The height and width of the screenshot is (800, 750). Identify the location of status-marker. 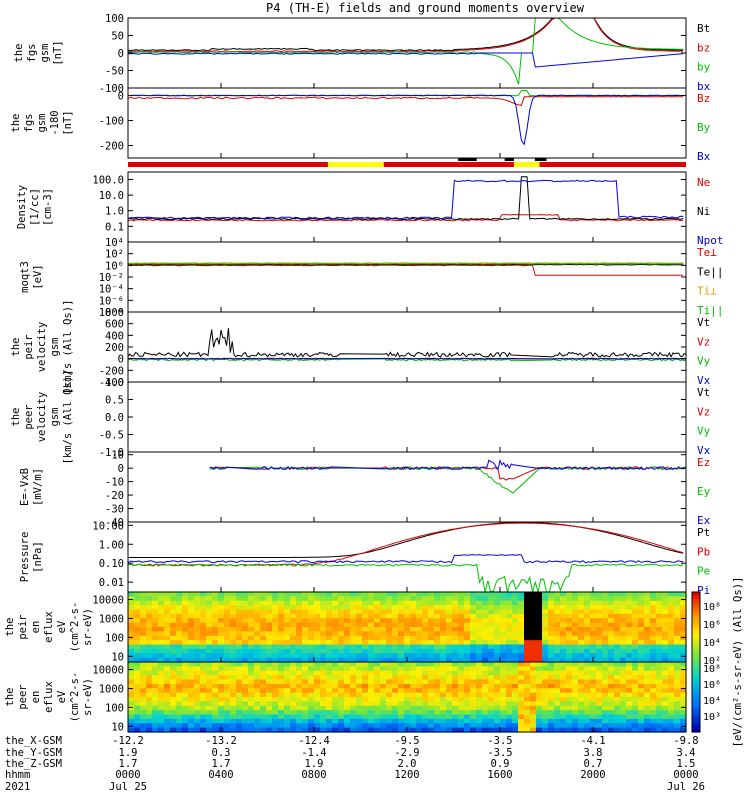
(509, 159).